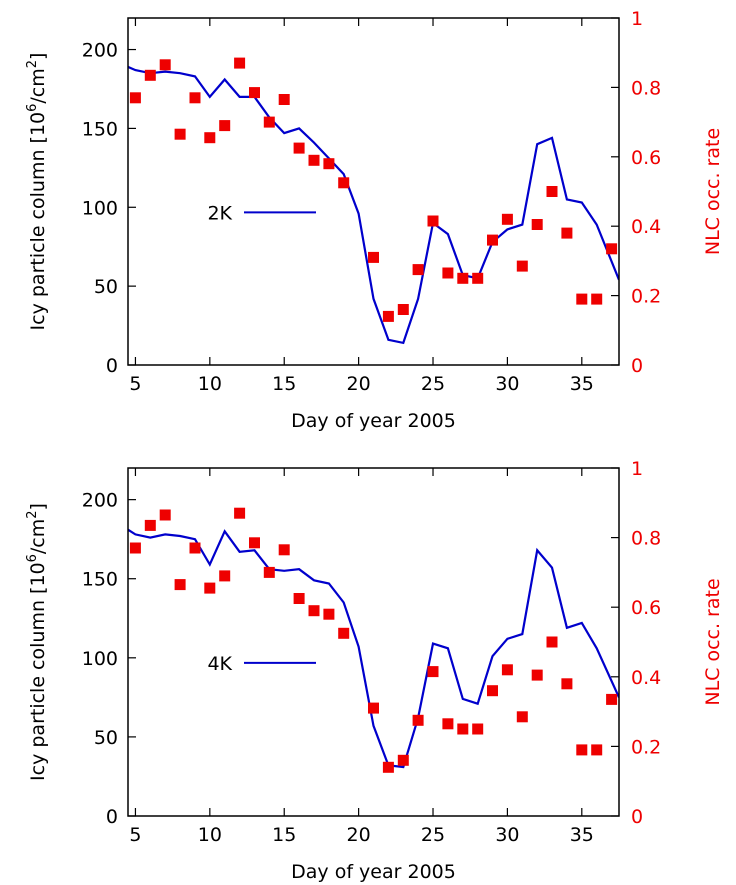 The height and width of the screenshot is (885, 736). What do you see at coordinates (373, 421) in the screenshot?
I see `x-axis-label: Day of year 2005` at bounding box center [373, 421].